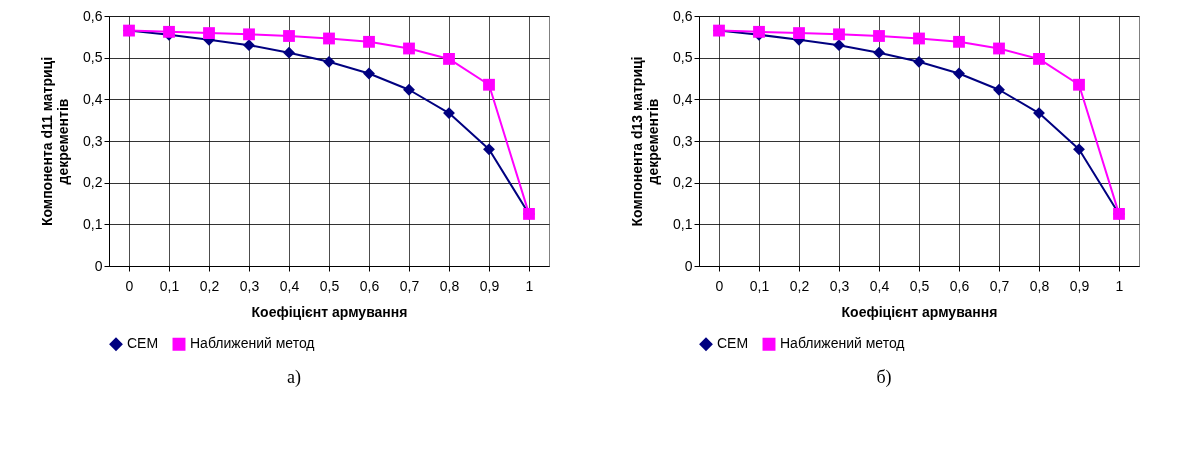 Image resolution: width=1185 pixels, height=470 pixels. What do you see at coordinates (644, 141) in the screenshot?
I see `y-axis-title: Компонента d13 матриці декрементів` at bounding box center [644, 141].